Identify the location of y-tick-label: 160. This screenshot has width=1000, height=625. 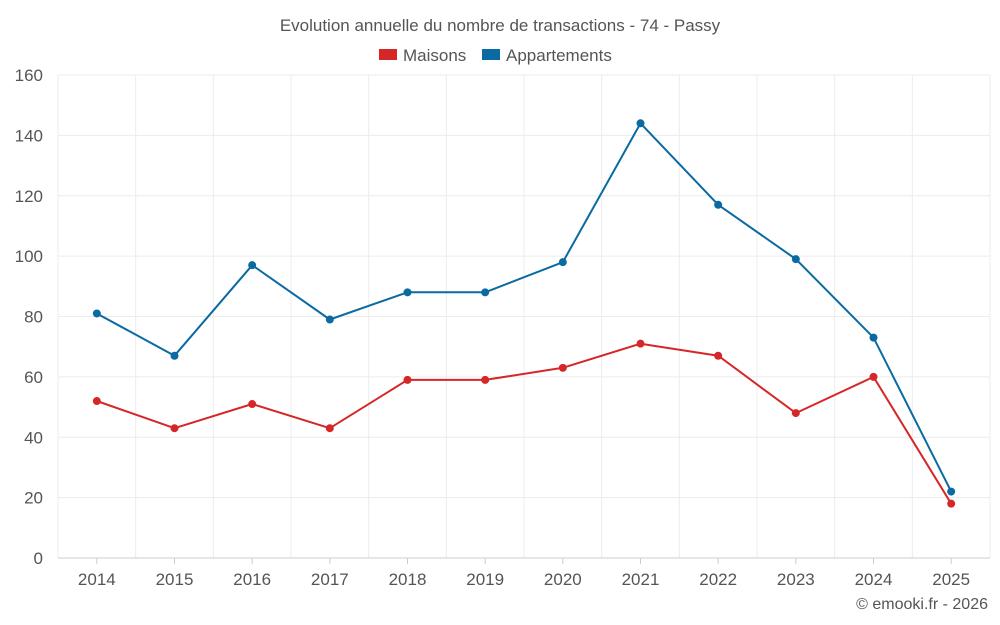
(29, 75).